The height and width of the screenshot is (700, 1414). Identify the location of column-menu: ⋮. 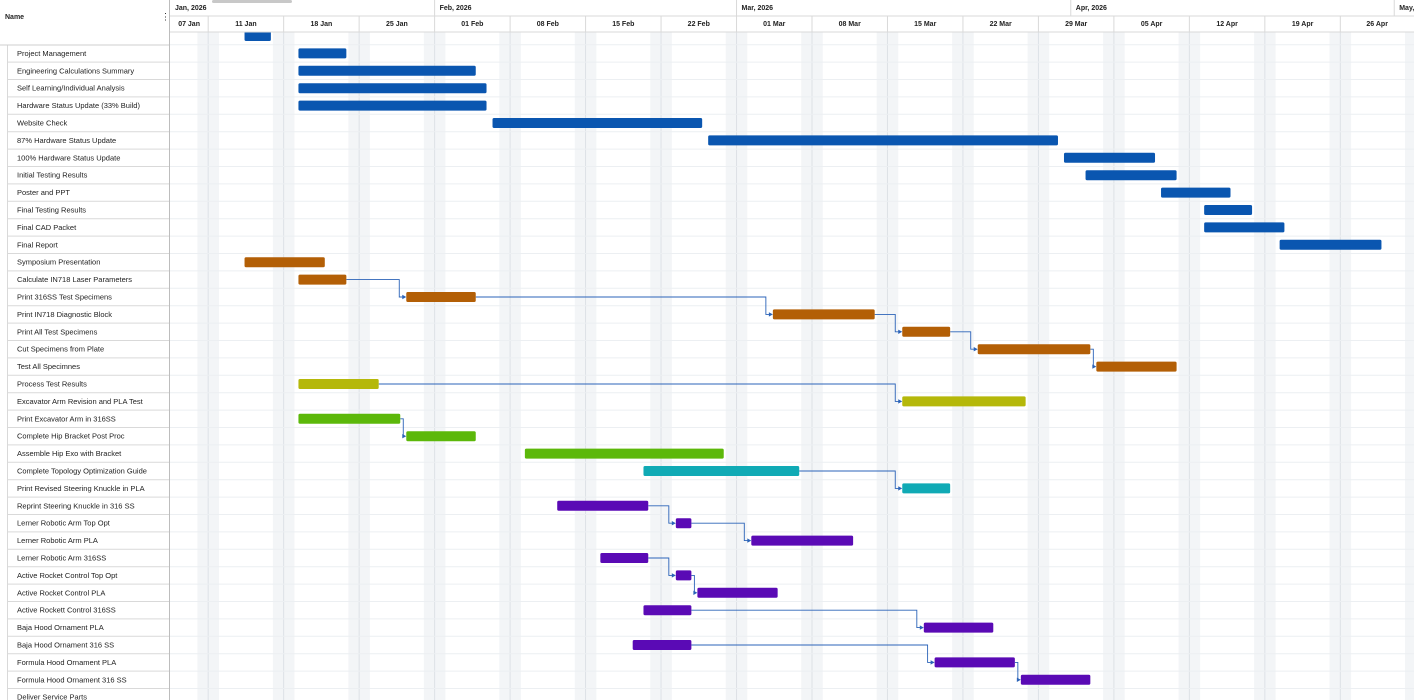
(165, 16).